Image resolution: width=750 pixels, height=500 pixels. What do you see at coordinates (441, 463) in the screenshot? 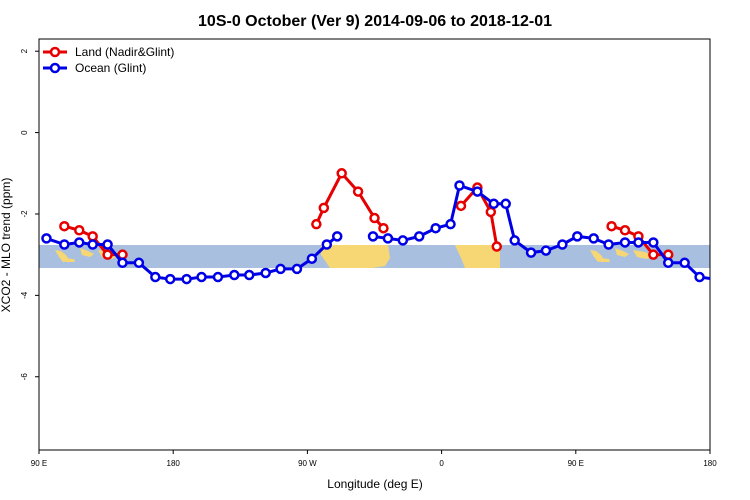
I see `x-tick-label: 0` at bounding box center [441, 463].